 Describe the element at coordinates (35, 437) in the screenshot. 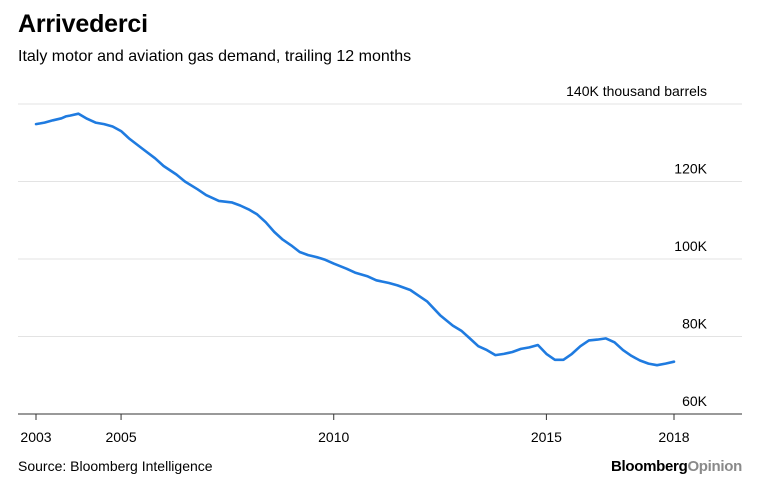

I see `x-tick-label-2003: 2003` at that location.